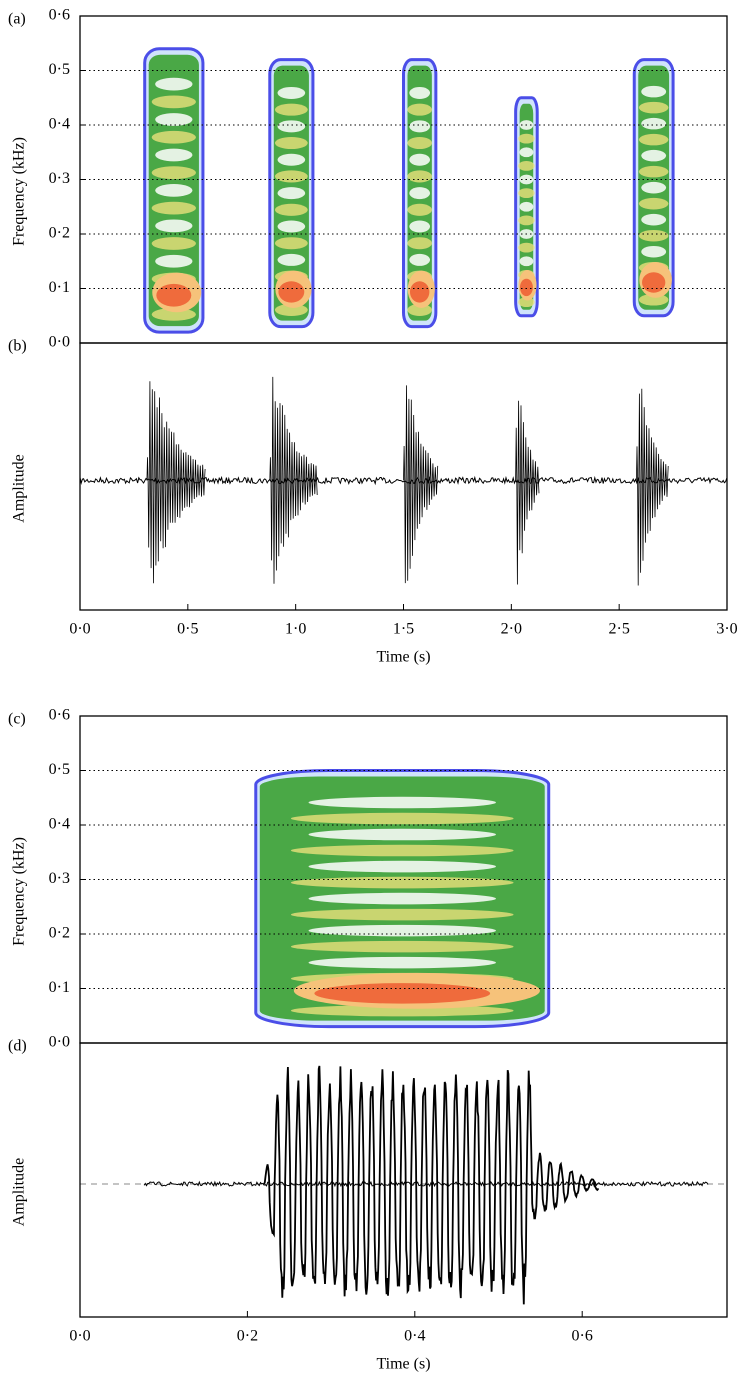 Image resolution: width=744 pixels, height=1381 pixels. What do you see at coordinates (59, 1042) in the screenshot?
I see `y-tick-label: 0·0` at bounding box center [59, 1042].